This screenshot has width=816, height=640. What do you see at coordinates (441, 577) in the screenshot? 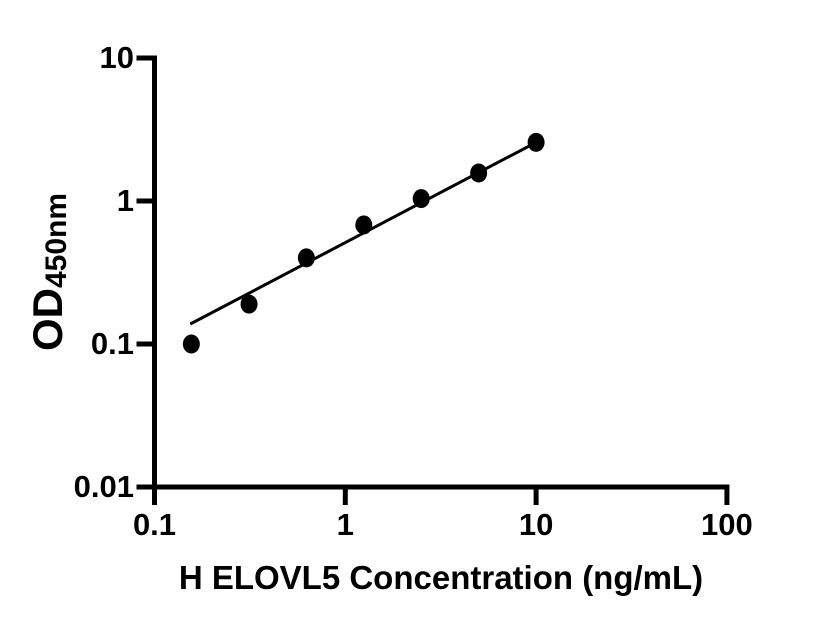
I see `x-axis-title: H ELOVL5 Concentration (ng/mL)` at bounding box center [441, 577].